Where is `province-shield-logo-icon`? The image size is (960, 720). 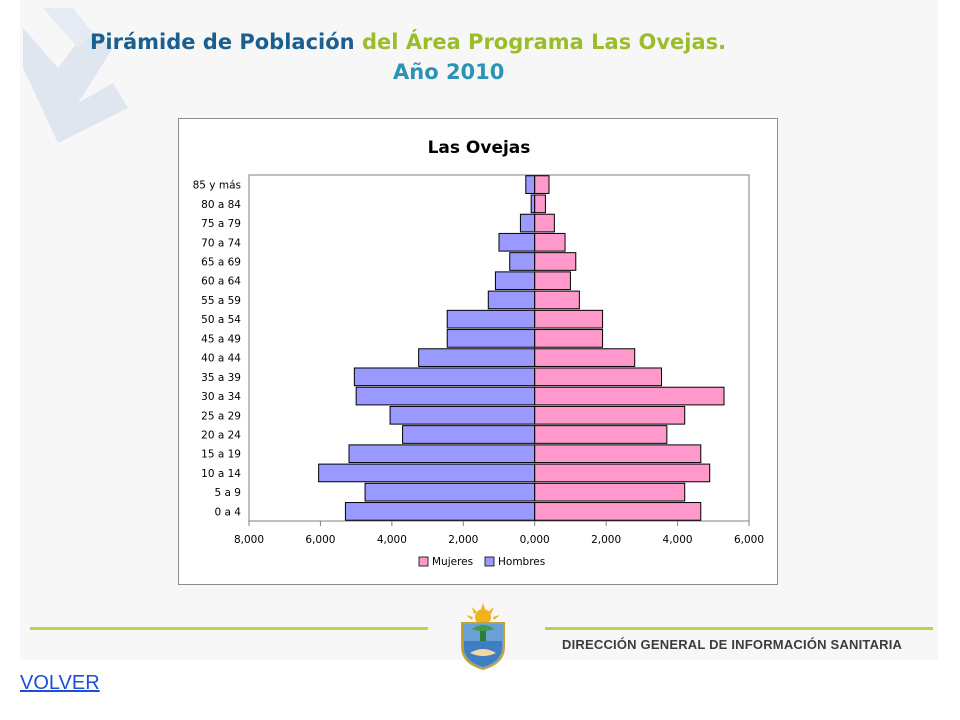
province-shield-logo-icon is located at coordinates (483, 637).